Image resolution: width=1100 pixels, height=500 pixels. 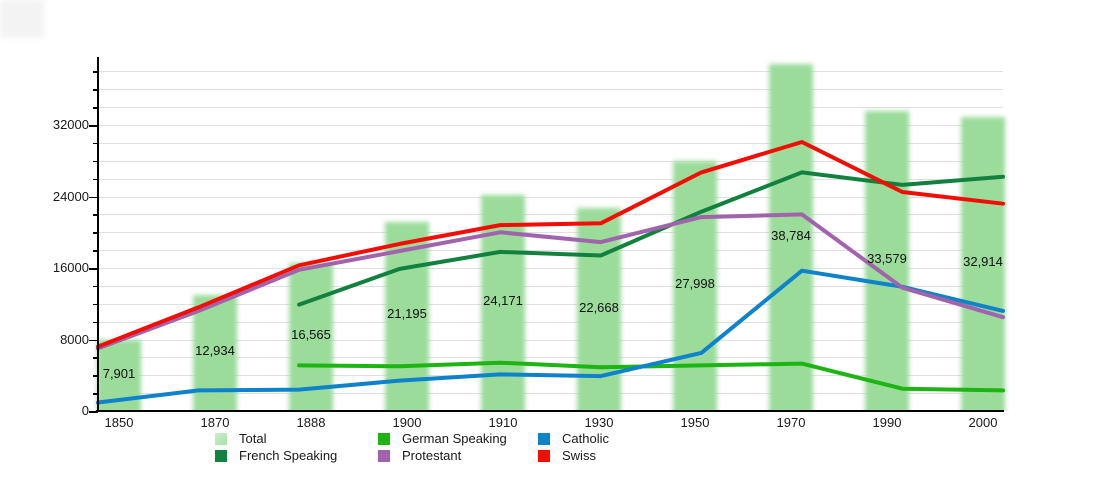 I want to click on bar-value-label: 7,901, so click(x=119, y=373).